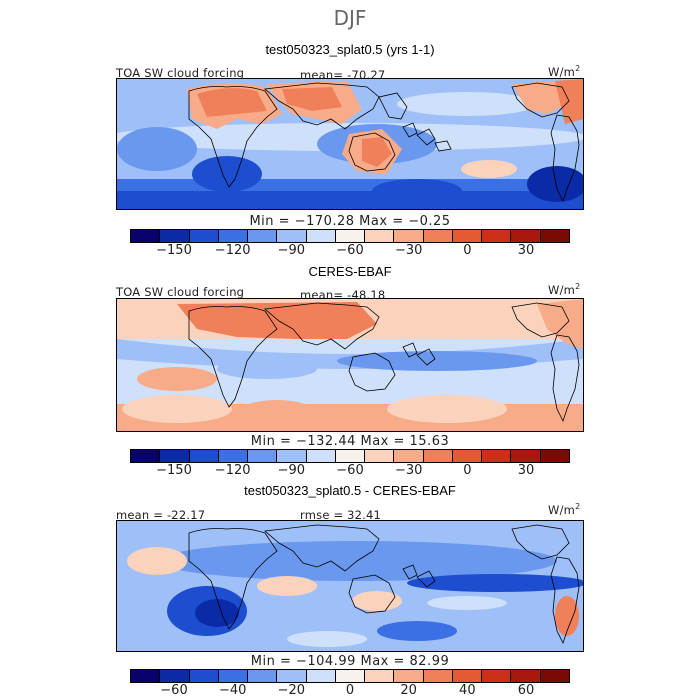 The image size is (700, 700). What do you see at coordinates (180, 292) in the screenshot?
I see `panel-2-variable: TOA SW cloud forcing` at bounding box center [180, 292].